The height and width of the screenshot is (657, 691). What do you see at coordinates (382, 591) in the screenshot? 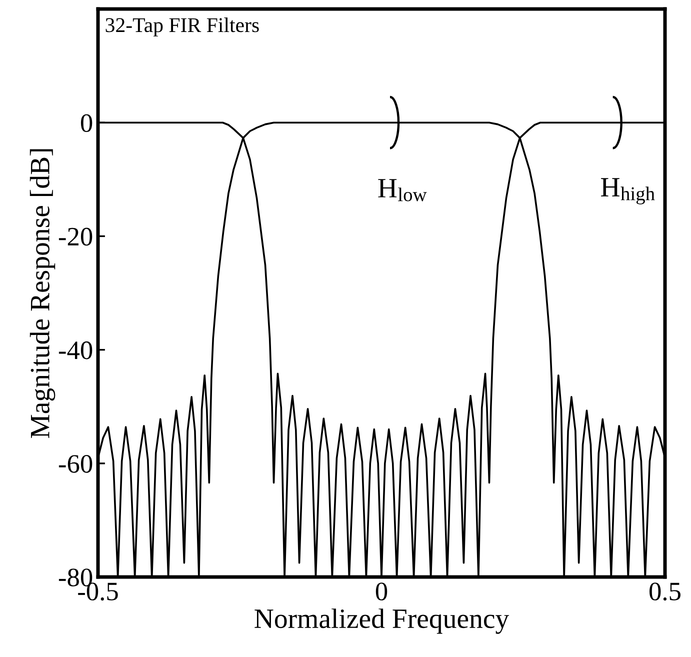
I see `x-tick-label: 0` at bounding box center [382, 591].